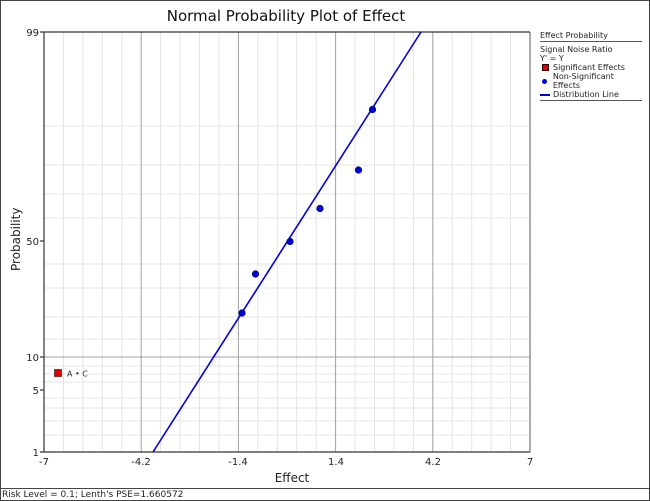 The height and width of the screenshot is (501, 650). I want to click on y-tick-50: 50, so click(32, 242).